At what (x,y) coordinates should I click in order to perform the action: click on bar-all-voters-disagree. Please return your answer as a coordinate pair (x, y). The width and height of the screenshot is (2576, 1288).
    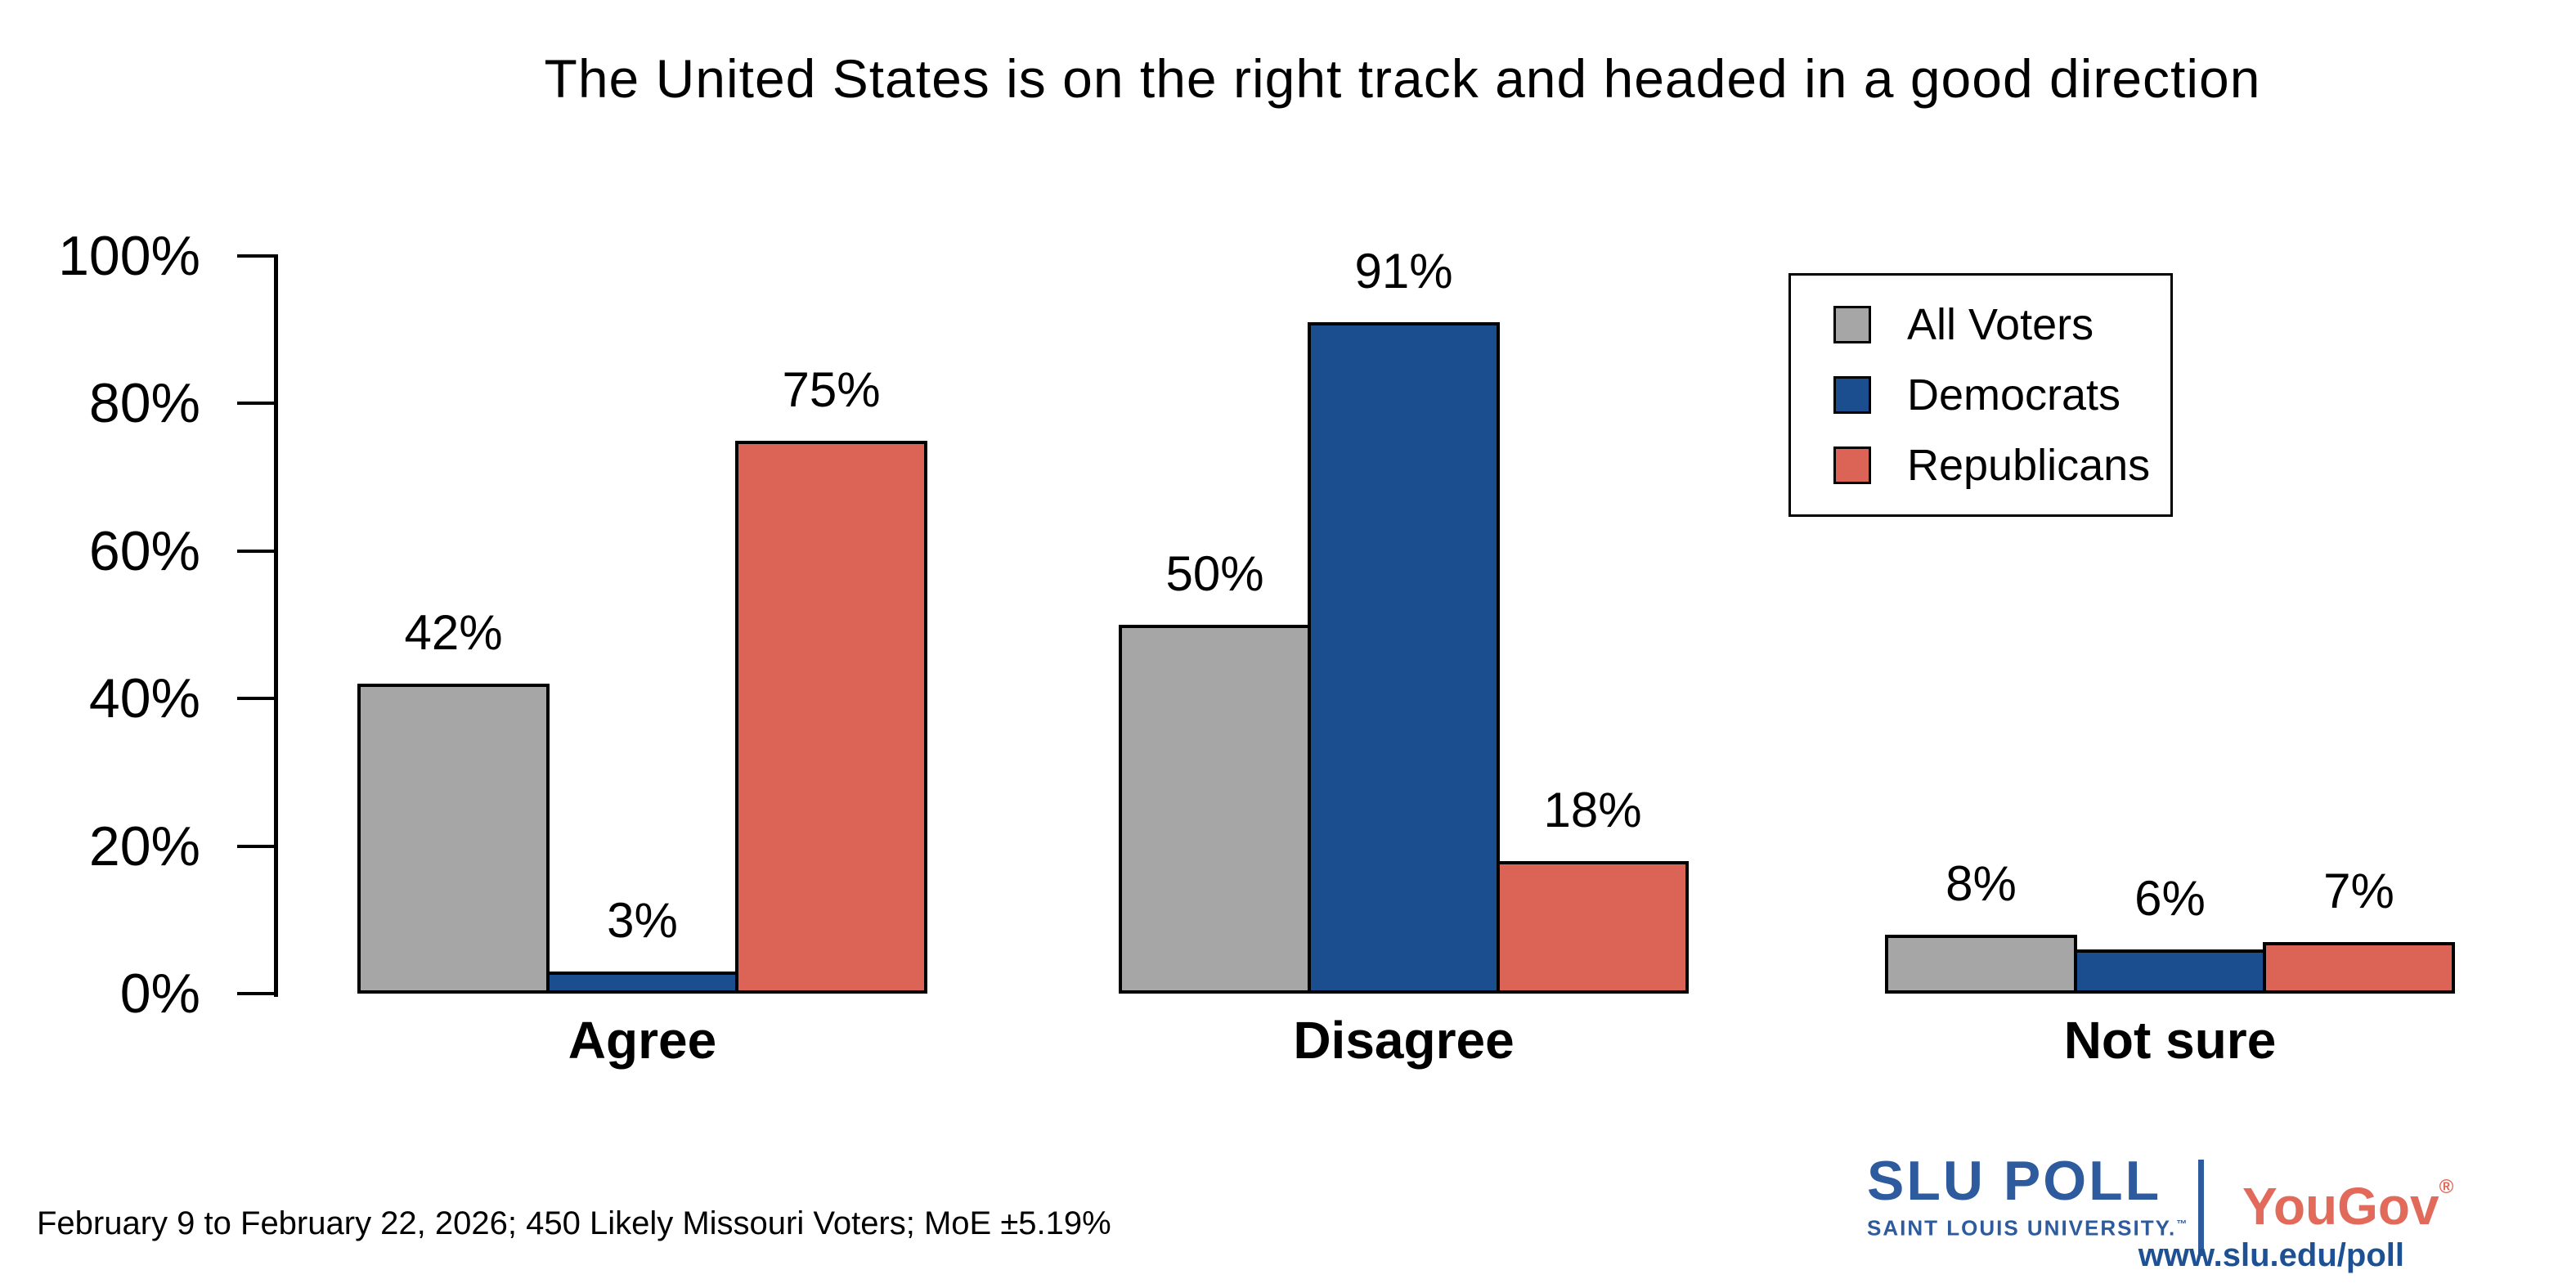
    Looking at the image, I should click on (1215, 810).